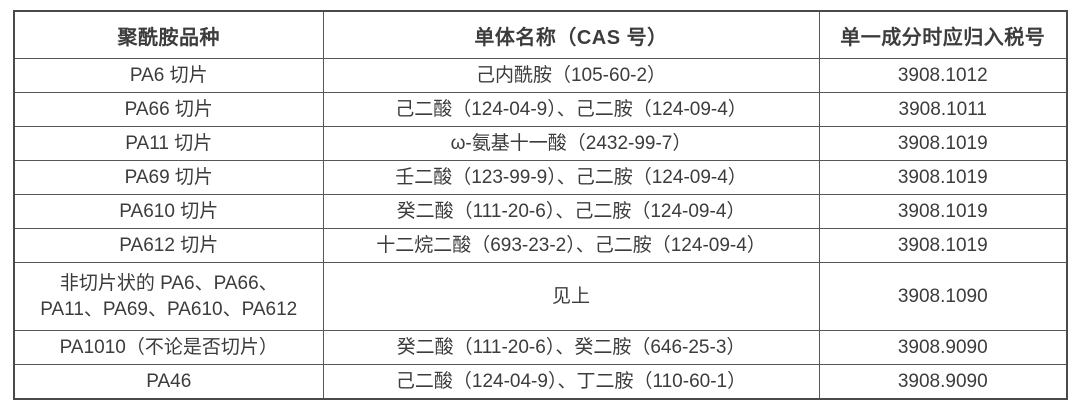 The height and width of the screenshot is (404, 1080). I want to click on cell-monomer: 己二酸（124-04-9）、丁二胺（110-60-1）, so click(571, 382).